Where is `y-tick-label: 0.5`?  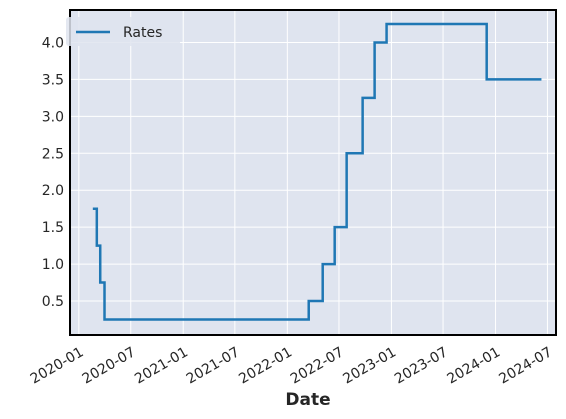
y-tick-label: 0.5 is located at coordinates (53, 302).